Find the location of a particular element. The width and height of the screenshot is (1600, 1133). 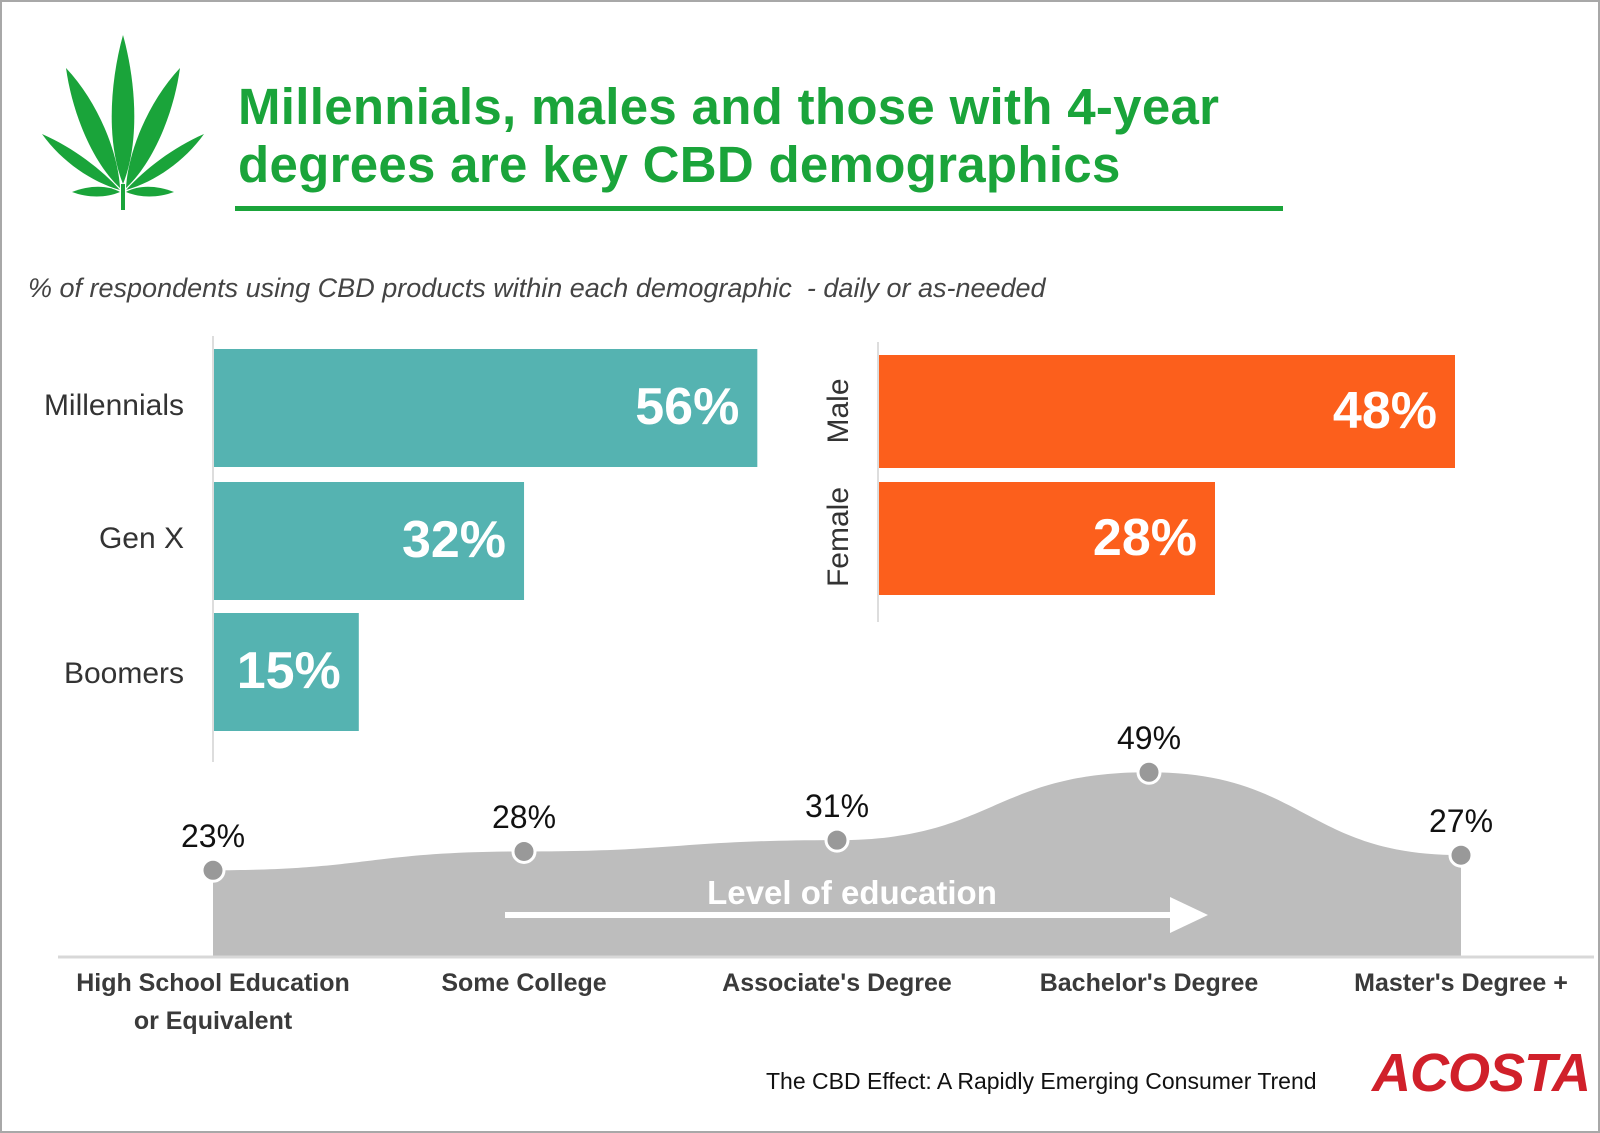

point-value-label: 31% is located at coordinates (837, 806).